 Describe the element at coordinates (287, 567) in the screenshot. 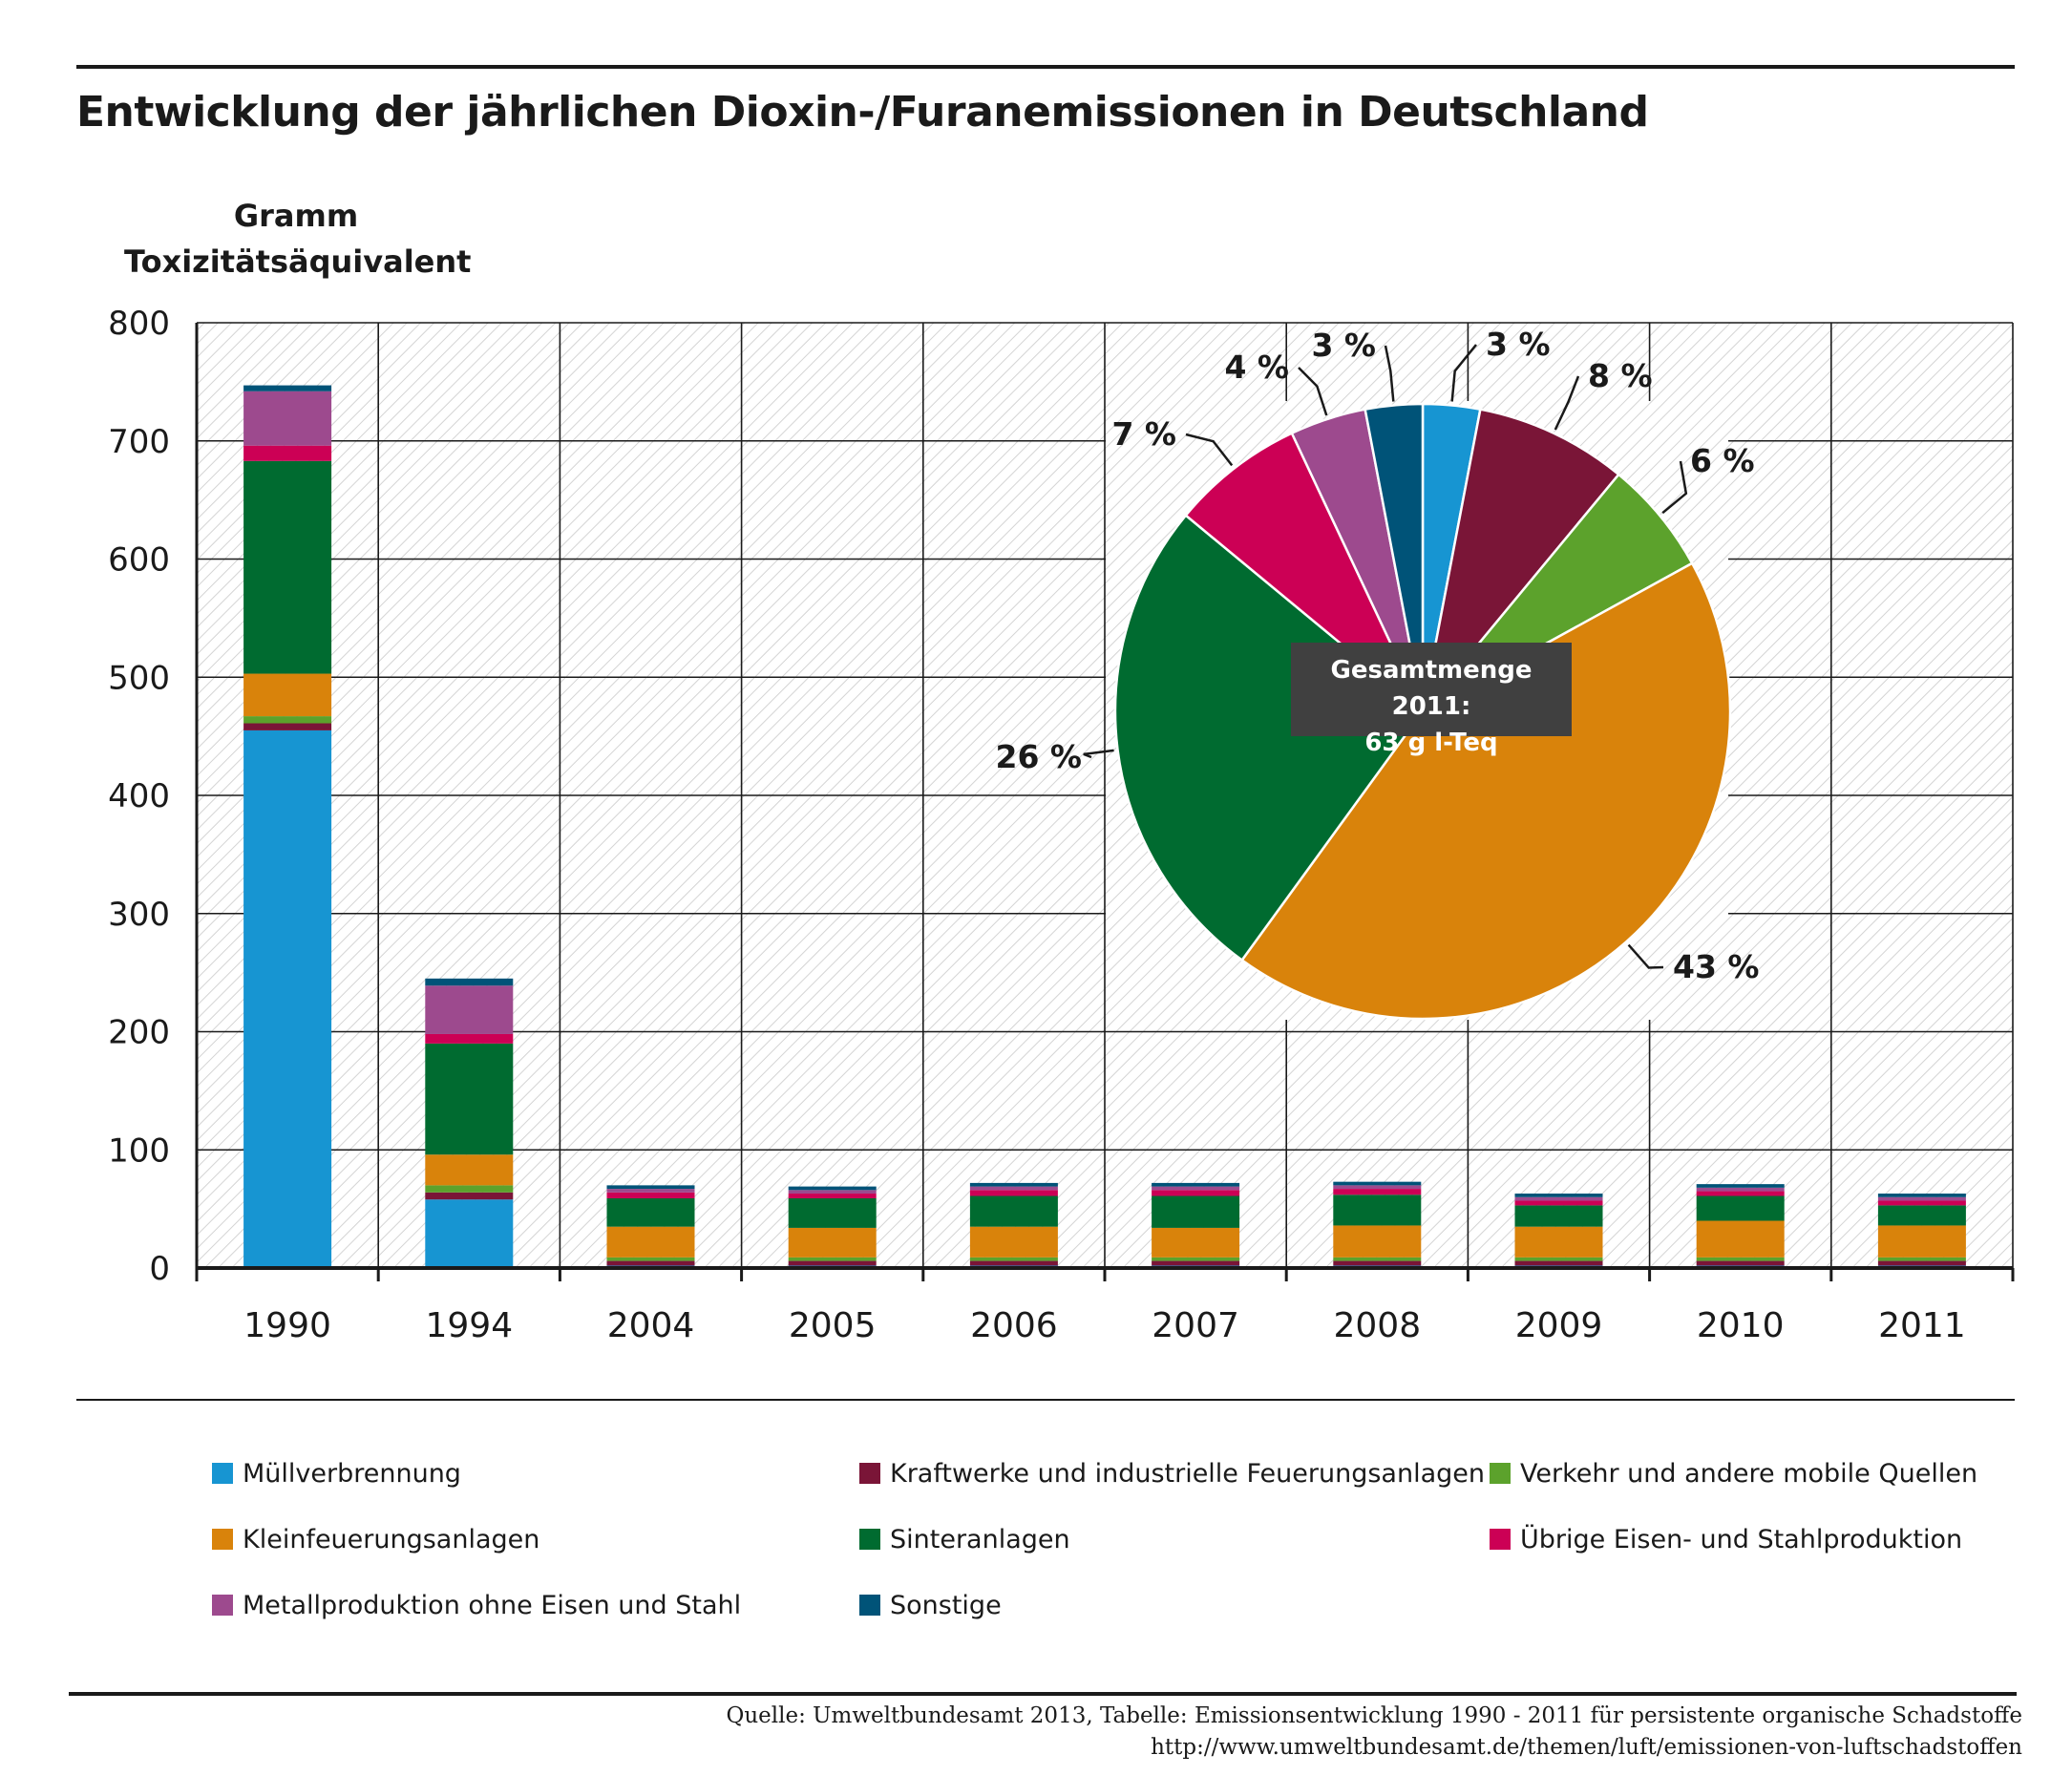

I see `bar-1990-sinteranlagen` at that location.